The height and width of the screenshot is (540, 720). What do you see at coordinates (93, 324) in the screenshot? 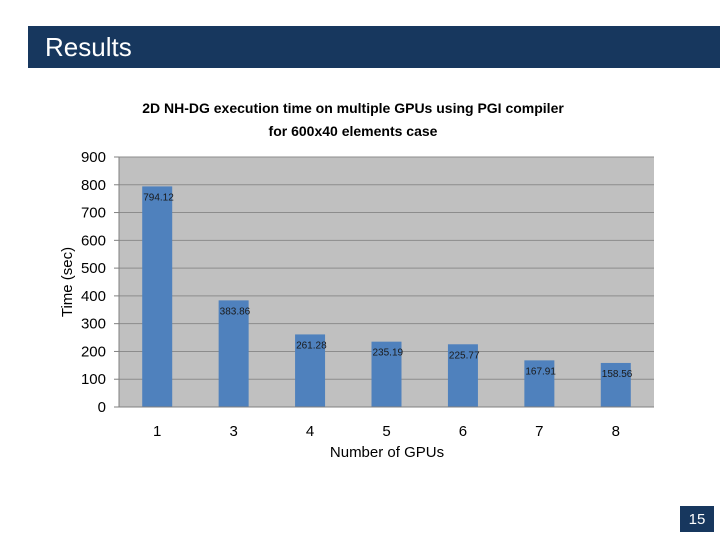
I see `y-tick-label: 300` at bounding box center [93, 324].